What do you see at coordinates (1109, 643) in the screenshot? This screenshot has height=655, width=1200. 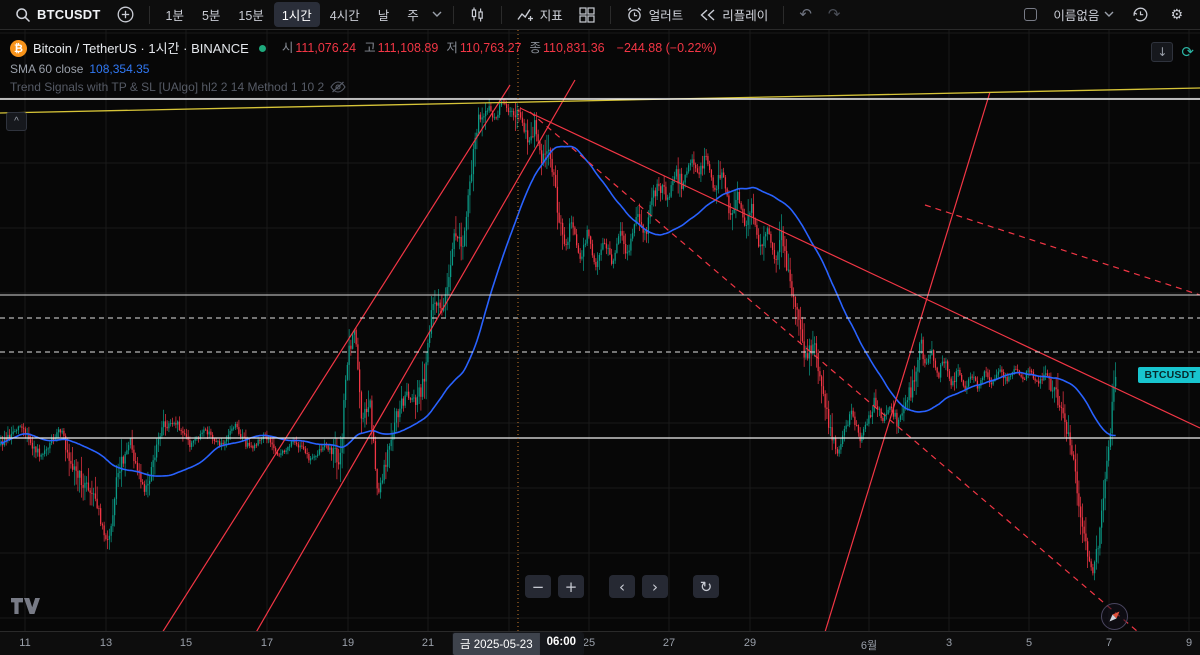 I see `time-tick: 7` at bounding box center [1109, 643].